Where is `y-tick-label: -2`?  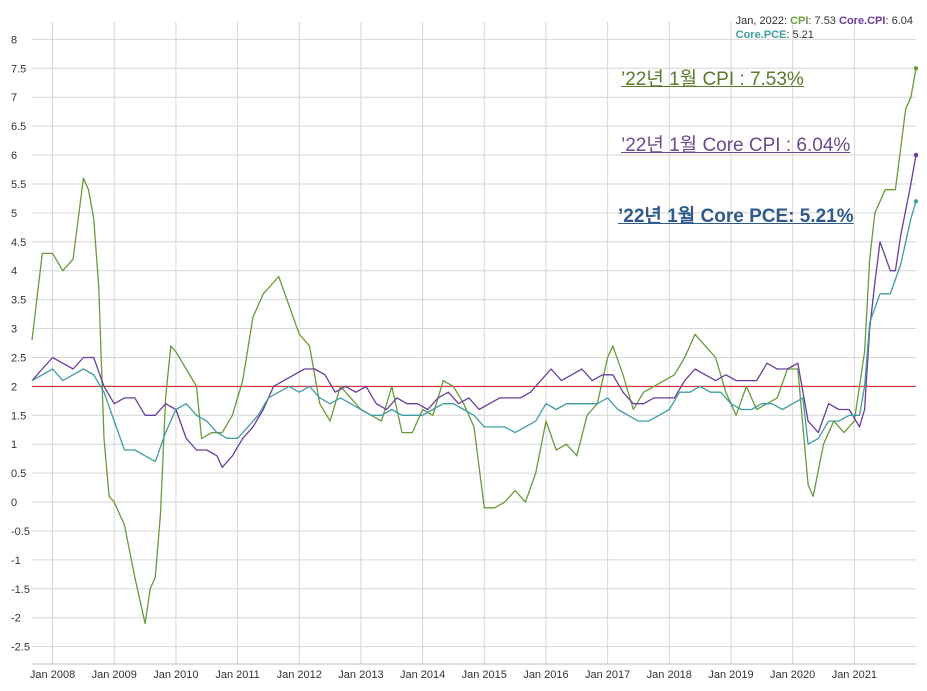
y-tick-label: -2 is located at coordinates (16, 619).